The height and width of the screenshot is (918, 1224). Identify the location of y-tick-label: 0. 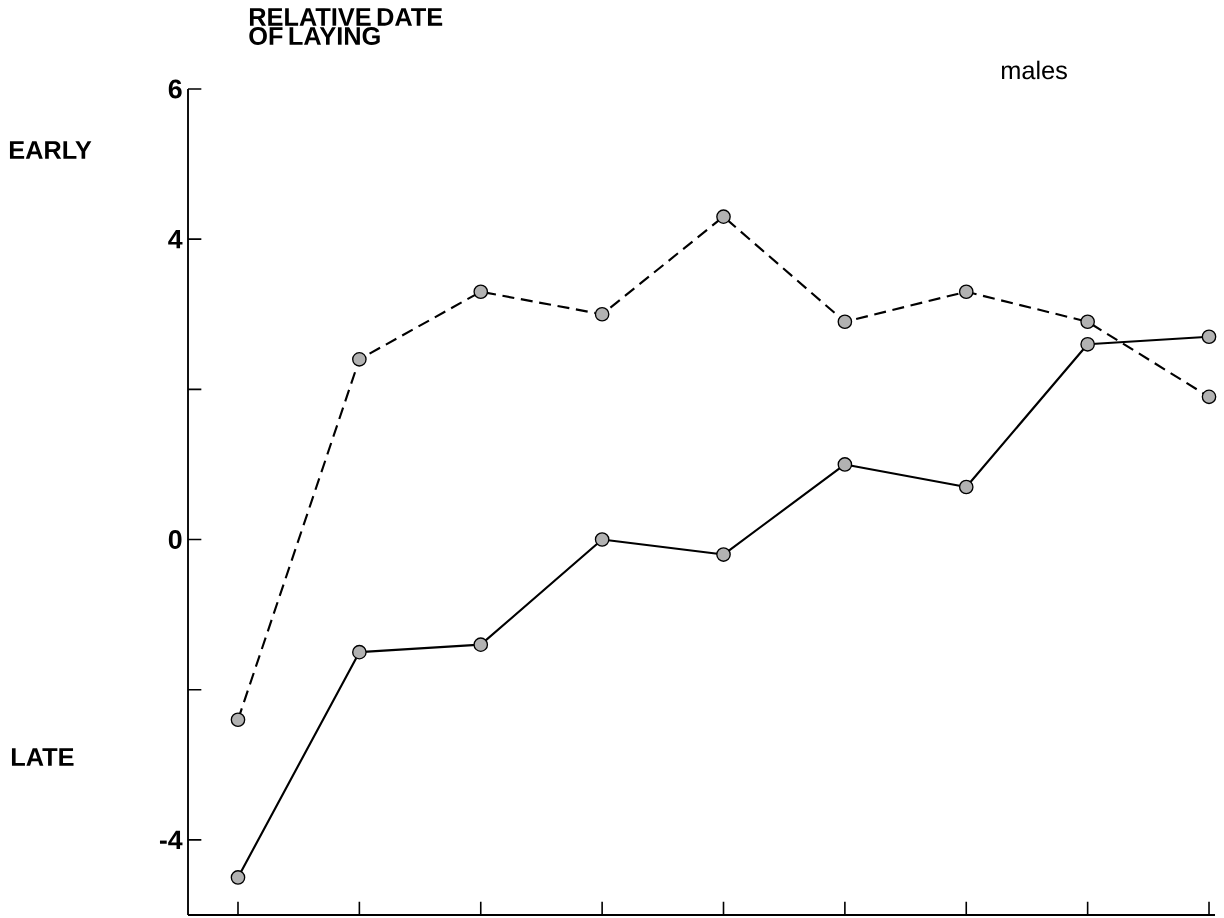
(175, 539).